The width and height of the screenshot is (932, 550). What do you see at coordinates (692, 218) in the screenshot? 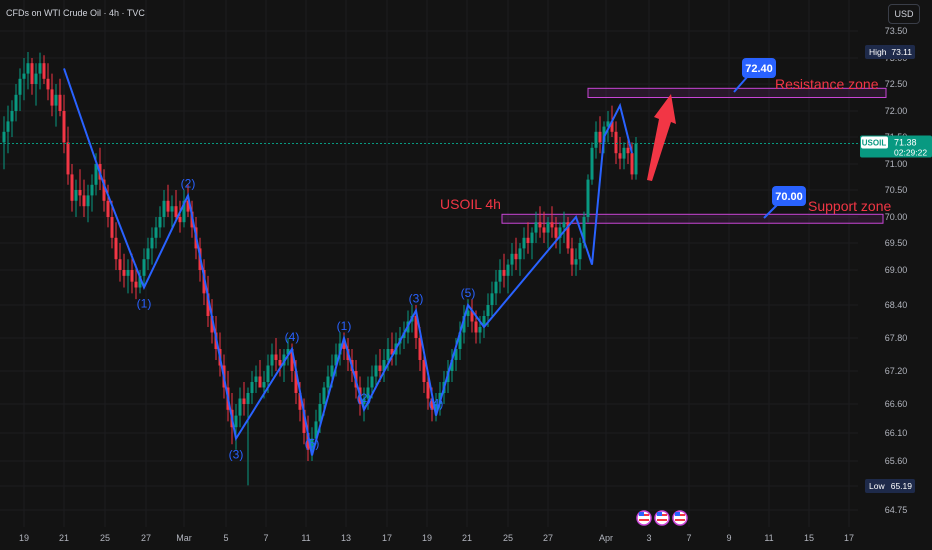
I see `support-zone` at bounding box center [692, 218].